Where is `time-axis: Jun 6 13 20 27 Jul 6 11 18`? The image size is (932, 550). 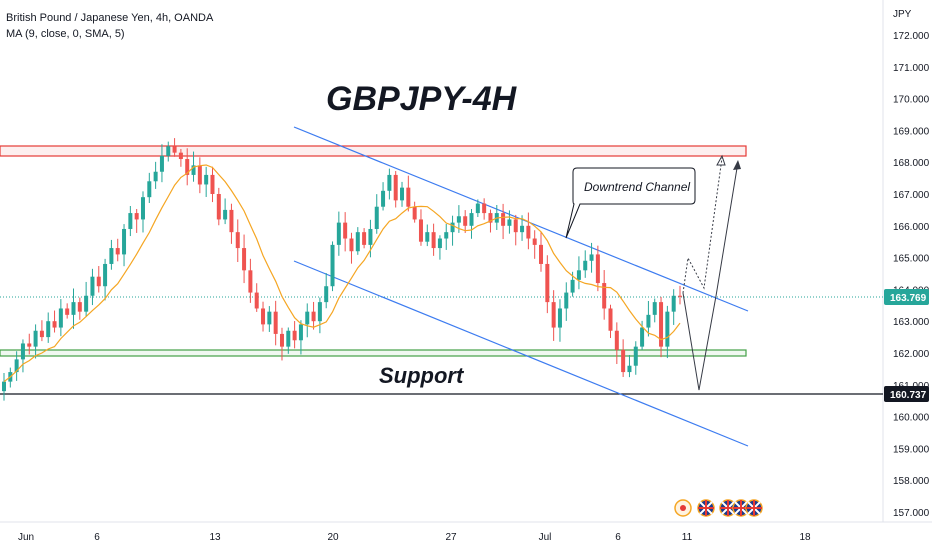 time-axis: Jun 6 13 20 27 Jul 6 11 18 is located at coordinates (414, 537).